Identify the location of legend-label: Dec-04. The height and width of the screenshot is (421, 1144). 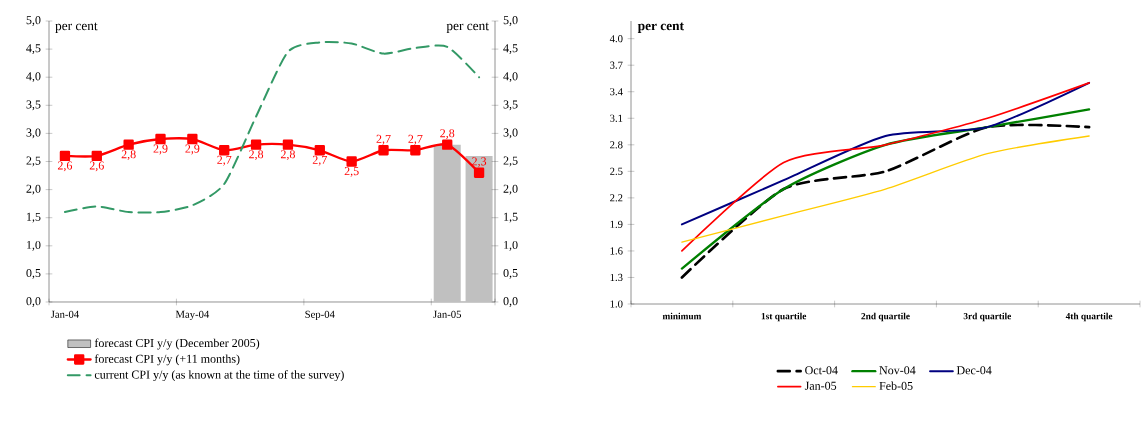
(974, 370).